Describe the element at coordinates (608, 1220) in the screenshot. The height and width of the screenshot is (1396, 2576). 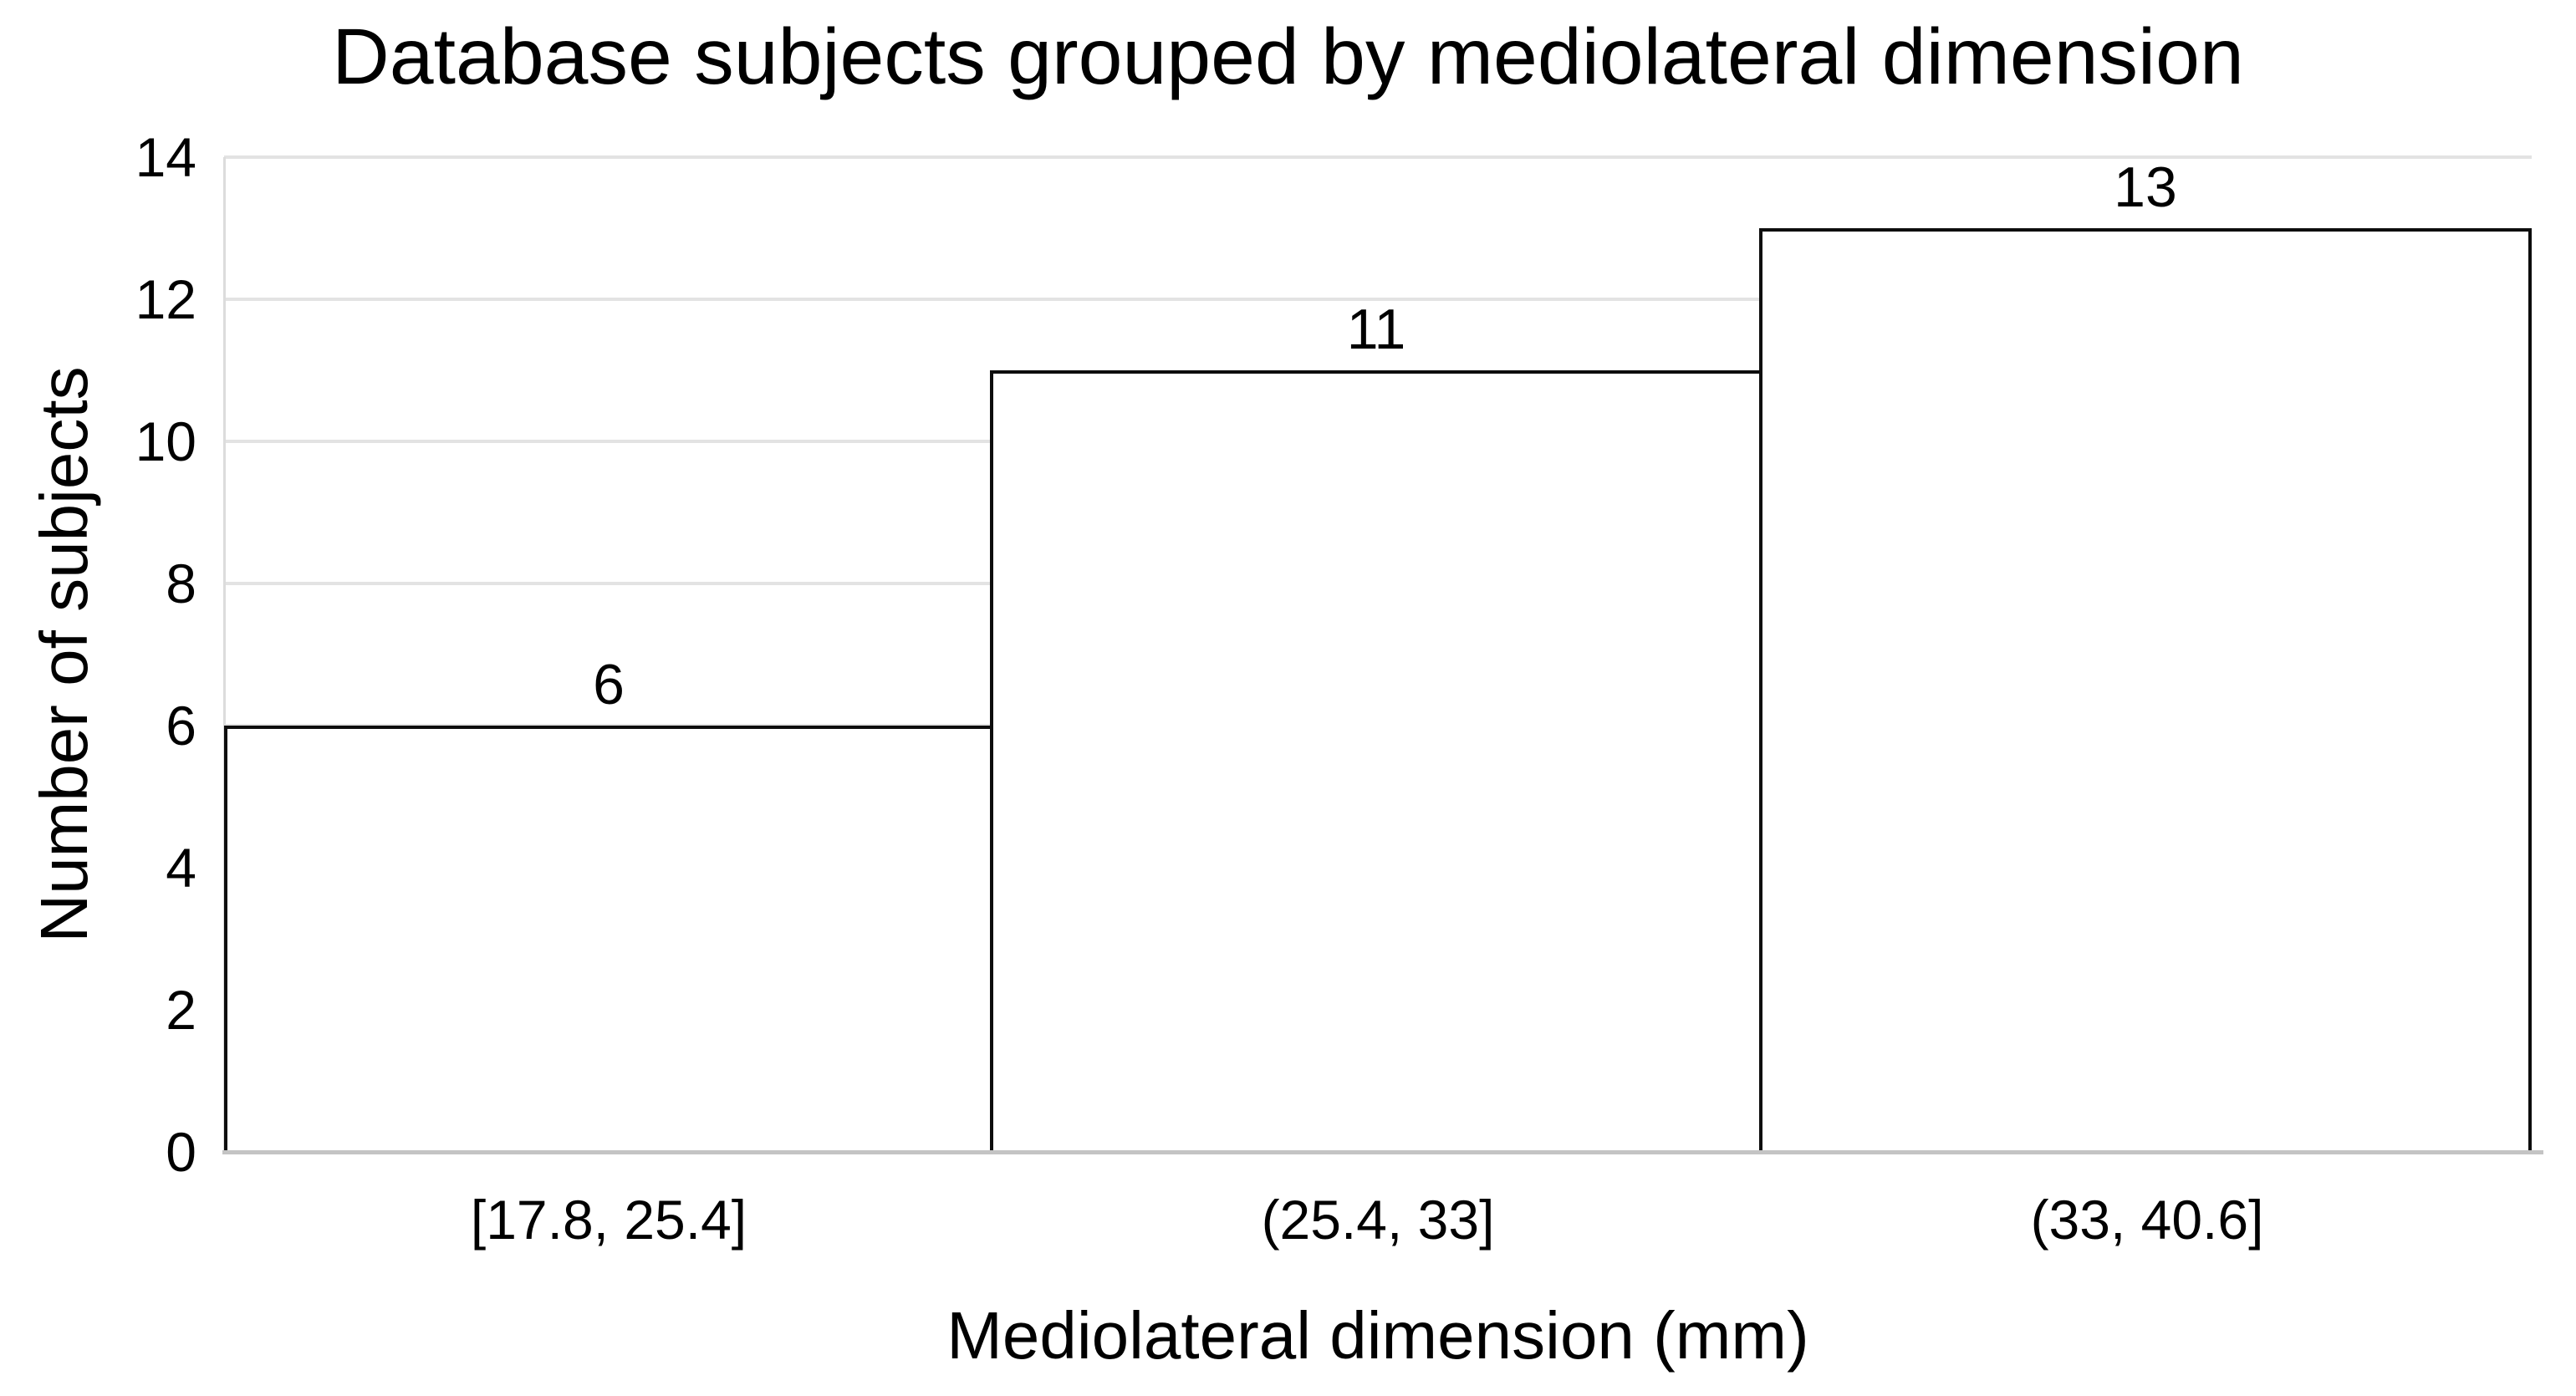
I see `x-tick-label: [17.8, 25.4]` at that location.